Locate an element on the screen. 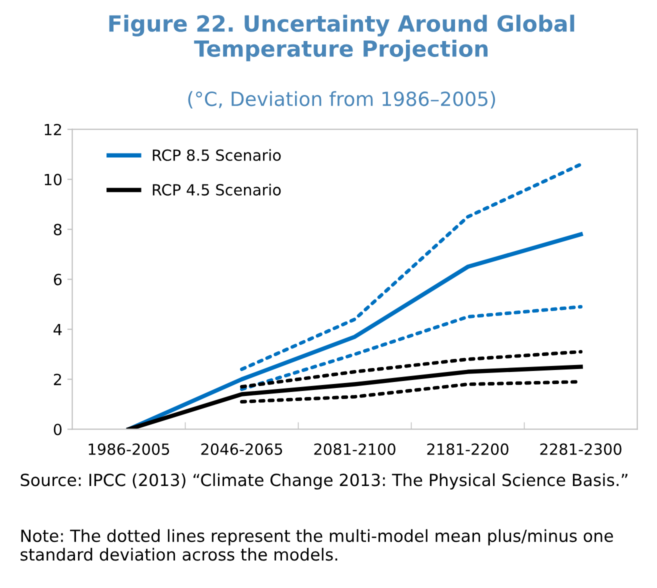 This screenshot has width=657, height=588. y-tick-label: 8 is located at coordinates (58, 230).